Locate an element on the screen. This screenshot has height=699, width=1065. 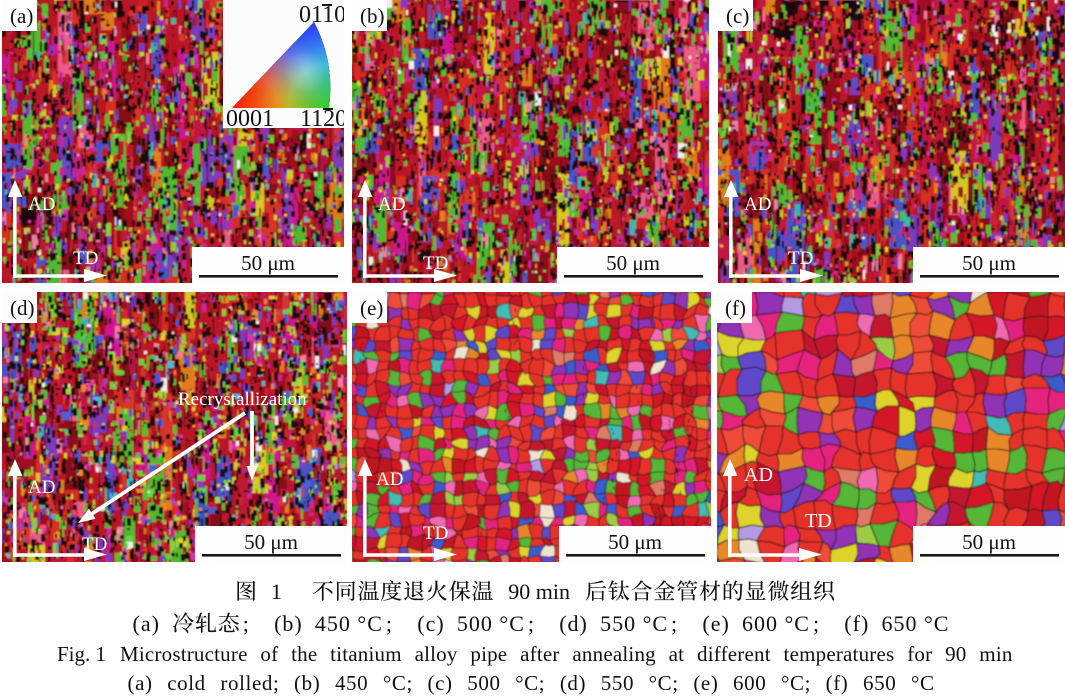
svg-text: 1 is located at coordinates (276, 591).